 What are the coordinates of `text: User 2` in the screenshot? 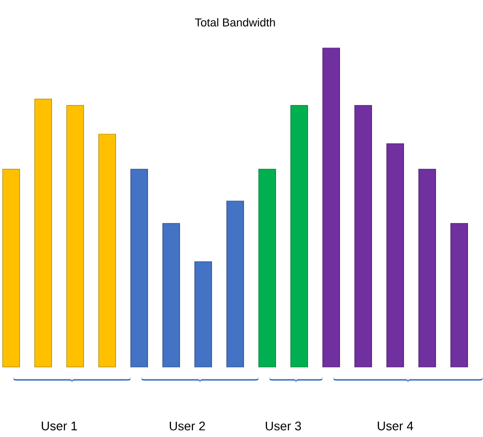 It's located at (187, 426).